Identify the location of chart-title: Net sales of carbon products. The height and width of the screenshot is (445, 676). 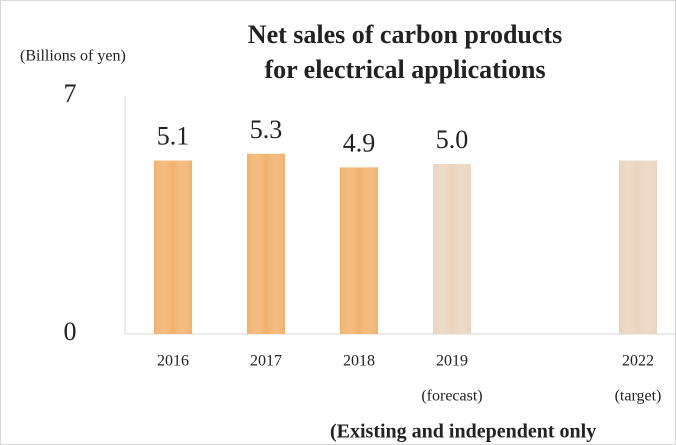
(405, 34).